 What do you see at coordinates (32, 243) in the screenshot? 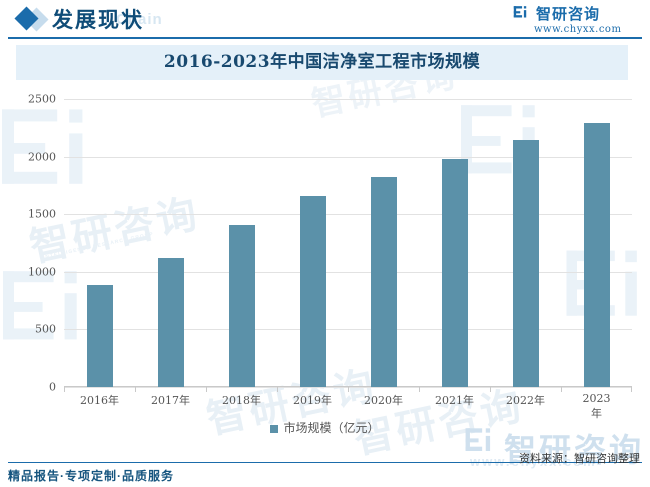
I see `y-axis-labels: 0 500 1000 1500 2000 2500` at bounding box center [32, 243].